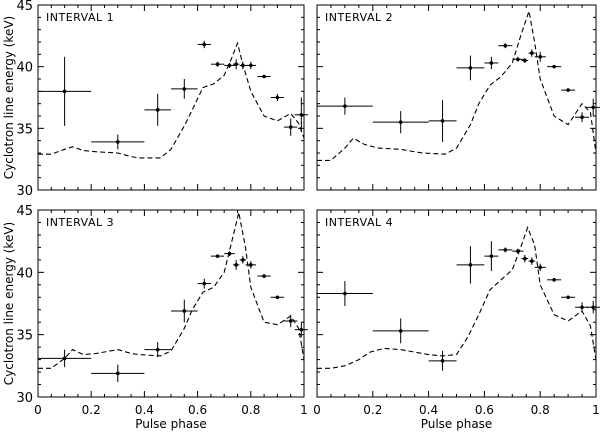 This screenshot has height=434, width=600. What do you see at coordinates (24, 273) in the screenshot?
I see `y-tick-label: 40` at bounding box center [24, 273].